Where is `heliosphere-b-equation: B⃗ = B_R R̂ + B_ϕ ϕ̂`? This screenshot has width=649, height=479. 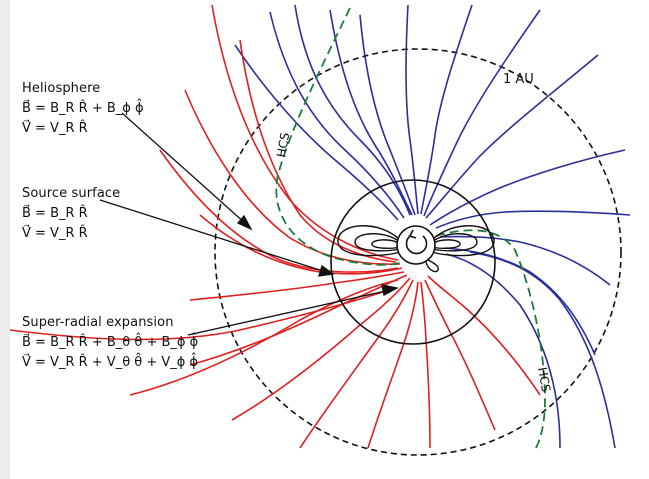 heliosphere-b-equation: B⃗ = B_R R̂ + B_ϕ ϕ̂ is located at coordinates (83, 108).